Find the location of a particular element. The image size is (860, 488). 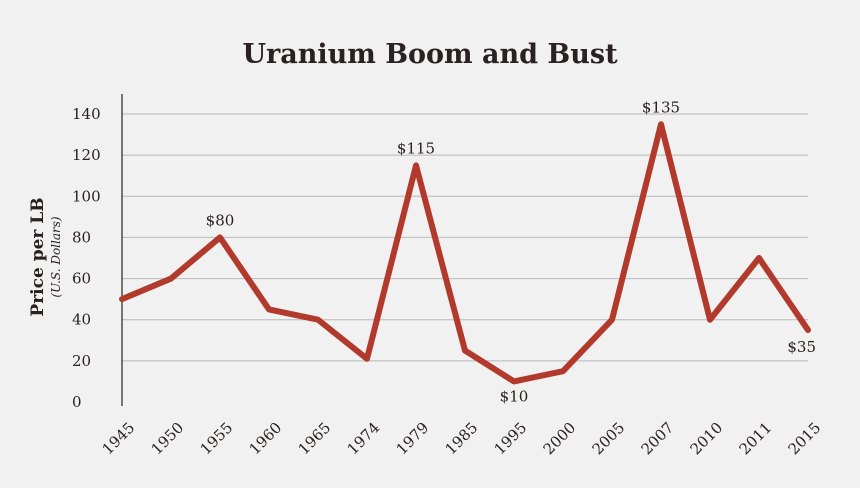

y-tick-label: 60 is located at coordinates (81, 279).